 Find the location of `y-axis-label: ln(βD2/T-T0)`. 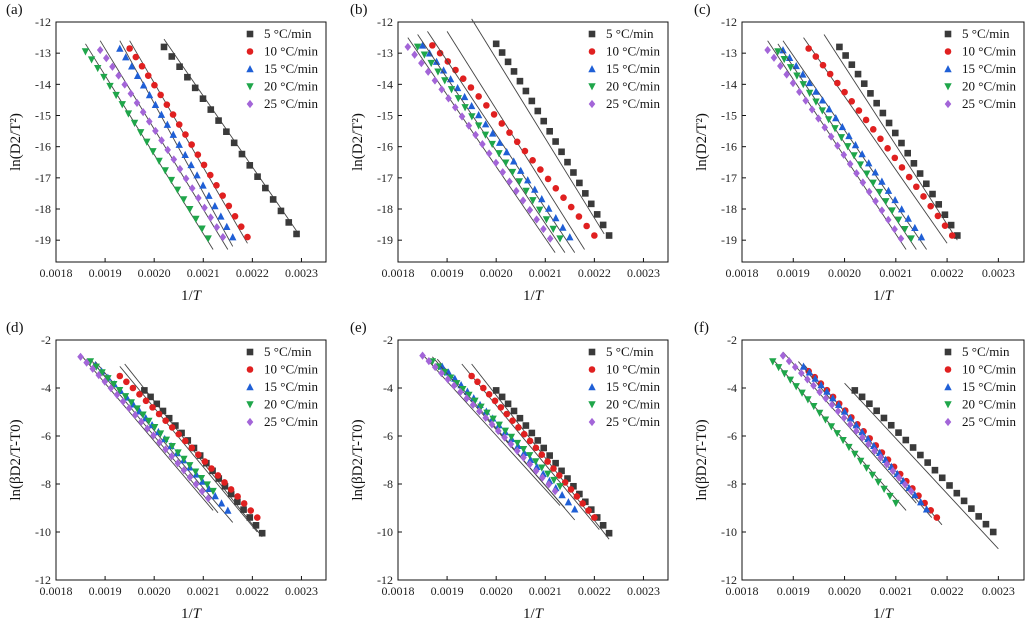

y-axis-label: ln(βD2/T-T0) is located at coordinates (358, 459).